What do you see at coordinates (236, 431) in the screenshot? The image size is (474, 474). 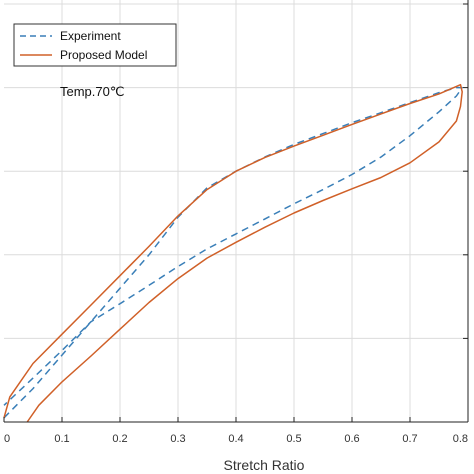 I see `x-tick-group: 0 0.1 0.2 0.3 0.4 0.5 0.6 0.7 0.8` at bounding box center [236, 431].